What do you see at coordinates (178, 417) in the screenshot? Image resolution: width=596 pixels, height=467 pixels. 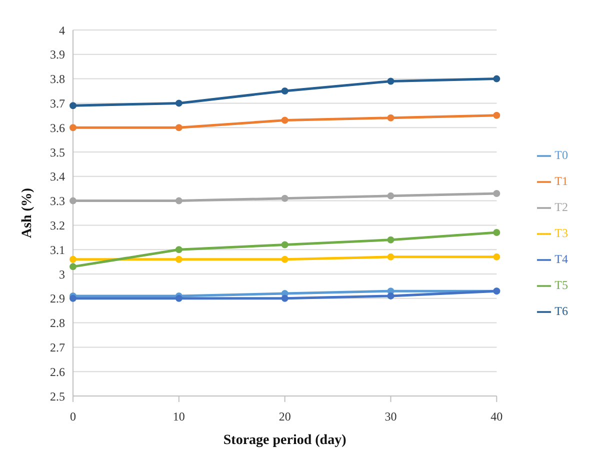 I see `x-tick-label: 10` at bounding box center [178, 417].